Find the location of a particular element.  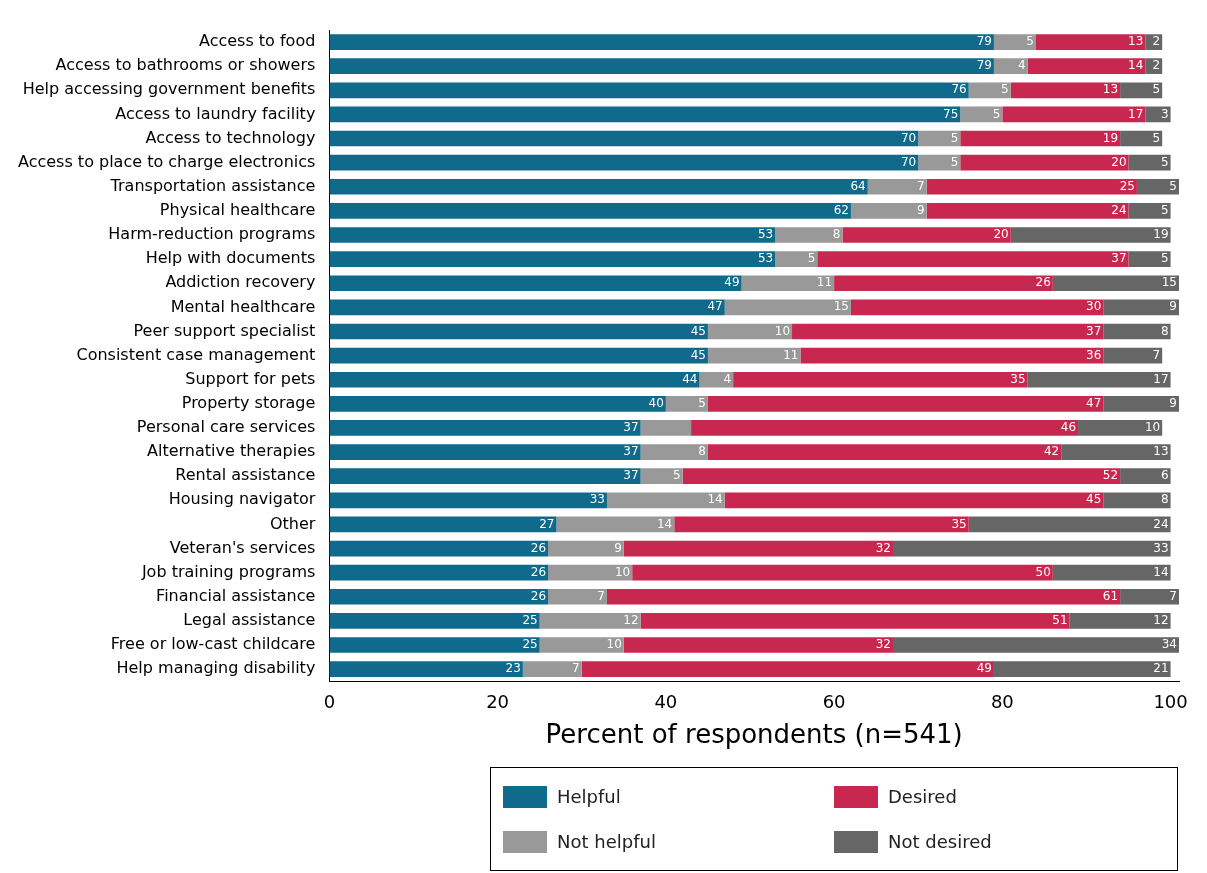

data-label: 12 is located at coordinates (631, 620).